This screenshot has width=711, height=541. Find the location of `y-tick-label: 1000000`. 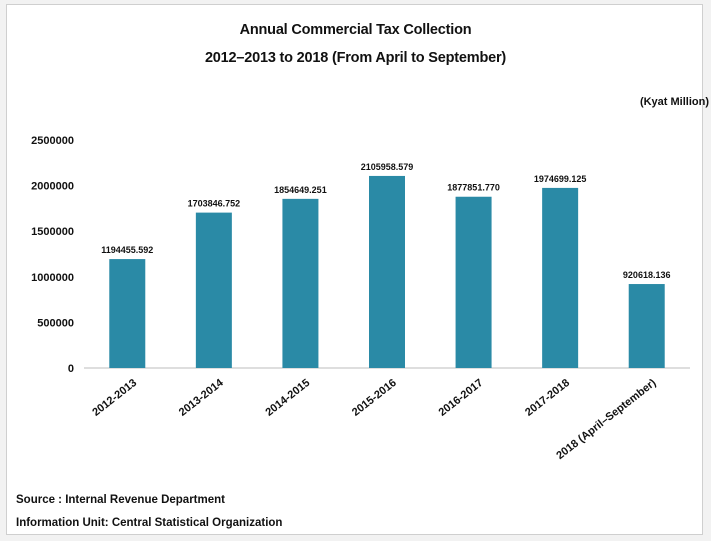

y-tick-label: 1000000 is located at coordinates (52, 278).